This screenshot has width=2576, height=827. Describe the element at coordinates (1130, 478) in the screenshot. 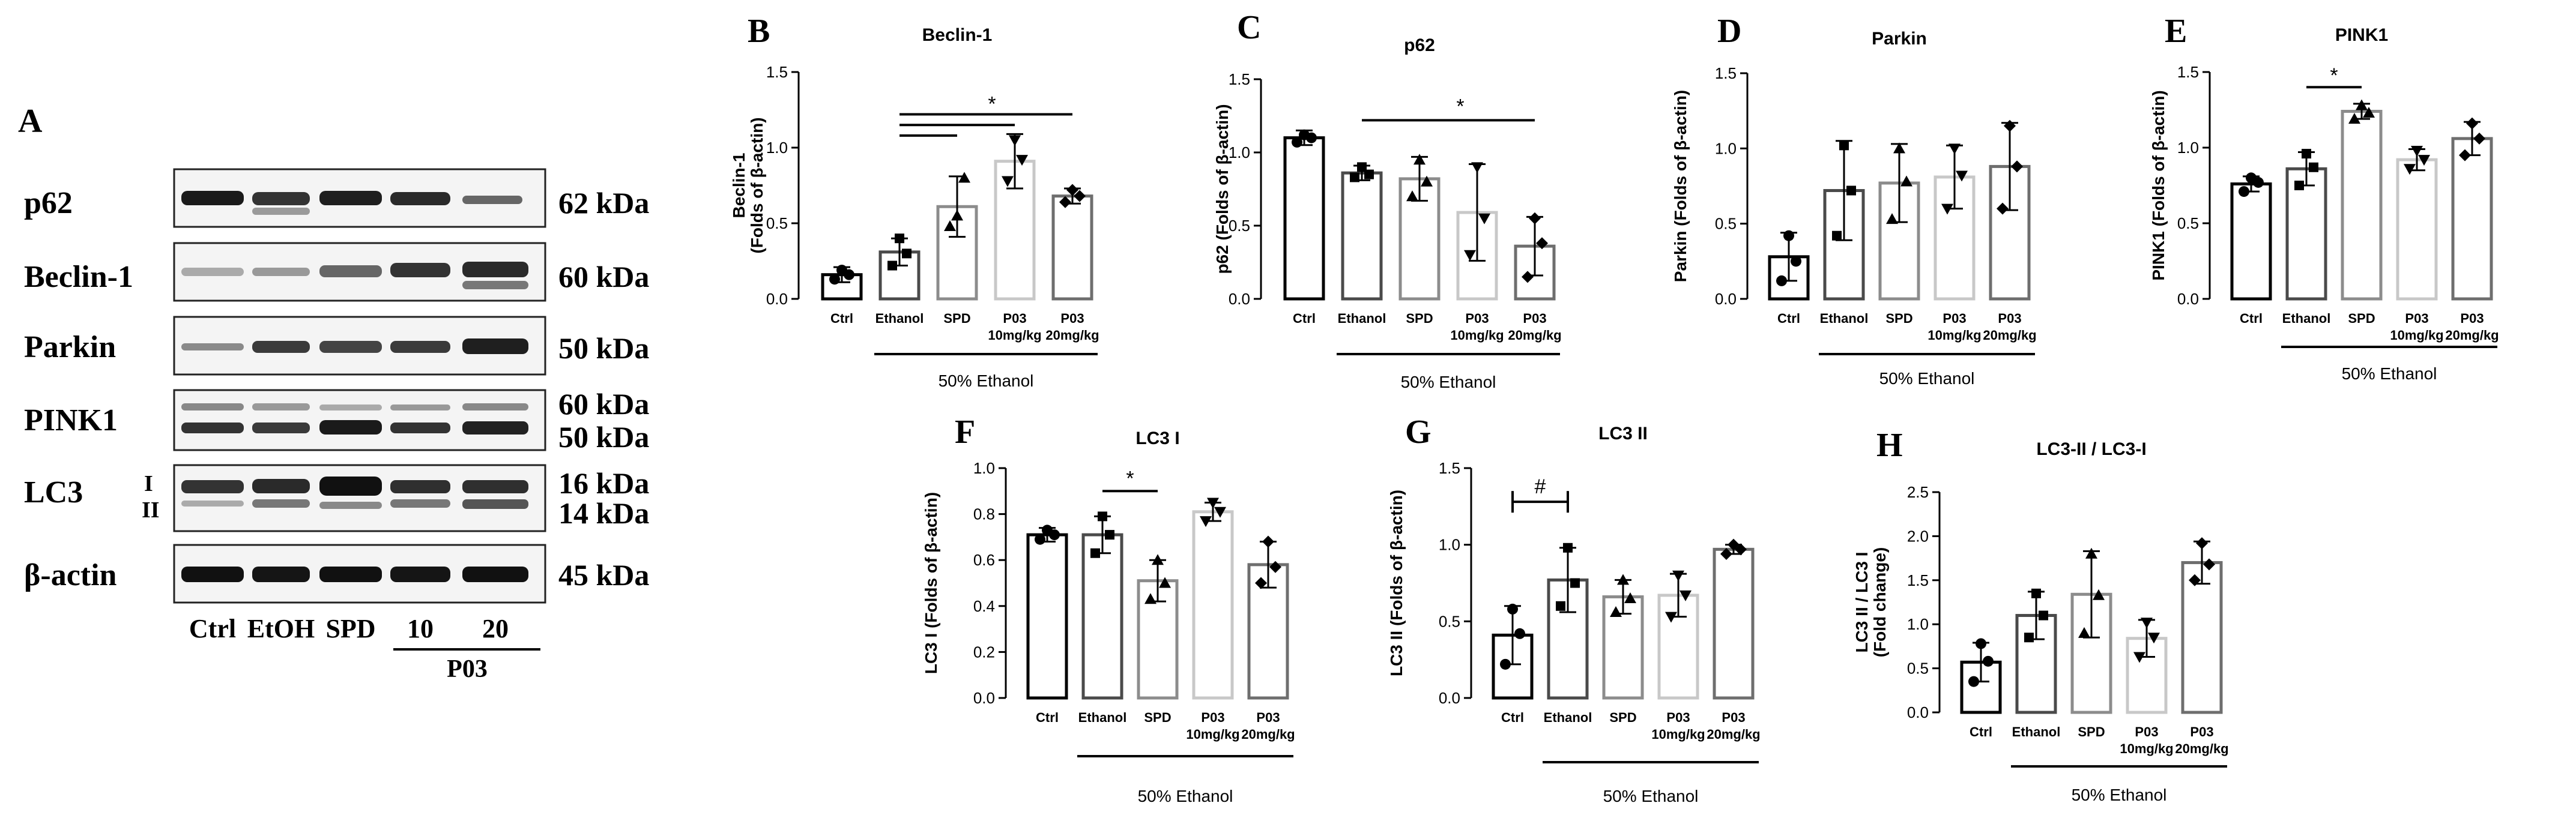

I see `significance-mark: *` at that location.